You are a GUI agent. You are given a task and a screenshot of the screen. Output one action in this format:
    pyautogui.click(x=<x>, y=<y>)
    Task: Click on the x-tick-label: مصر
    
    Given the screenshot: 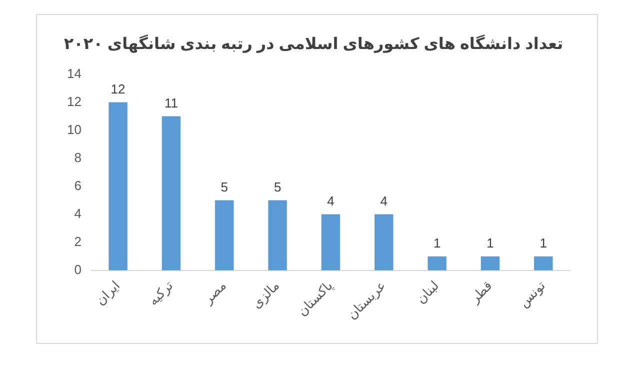 What is the action you would take?
    pyautogui.click(x=215, y=293)
    